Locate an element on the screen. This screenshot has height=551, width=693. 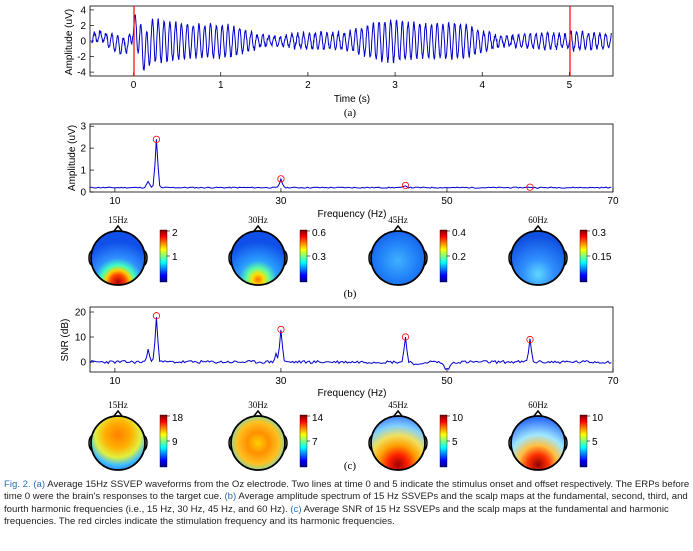
panel-c-scalp-map: 60Hz 10 5 is located at coordinates (556, 435).